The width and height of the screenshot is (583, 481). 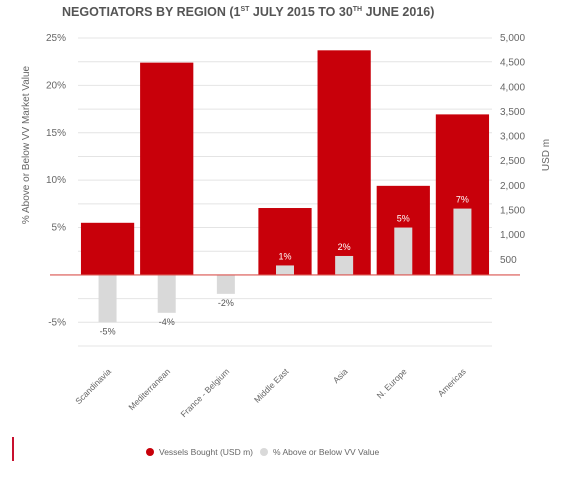 I want to click on percent-data-label: 1%, so click(x=284, y=256).